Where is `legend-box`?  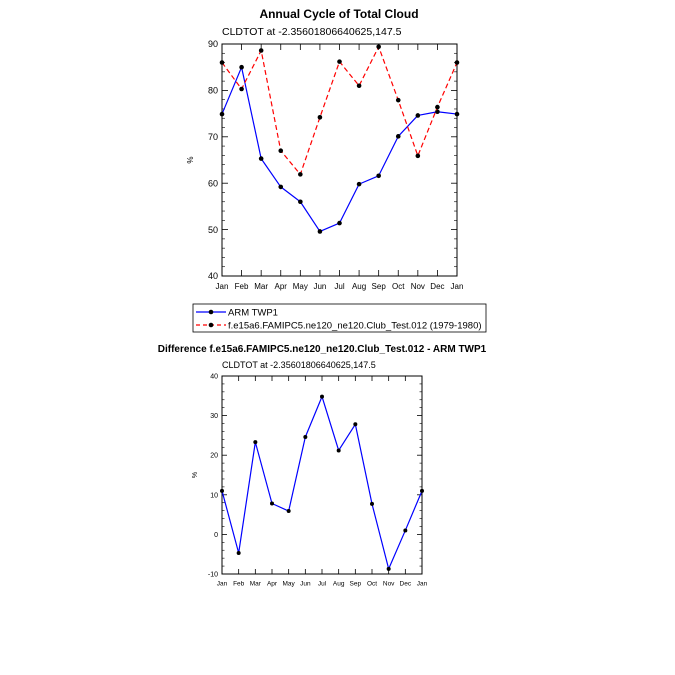 legend-box is located at coordinates (339, 318).